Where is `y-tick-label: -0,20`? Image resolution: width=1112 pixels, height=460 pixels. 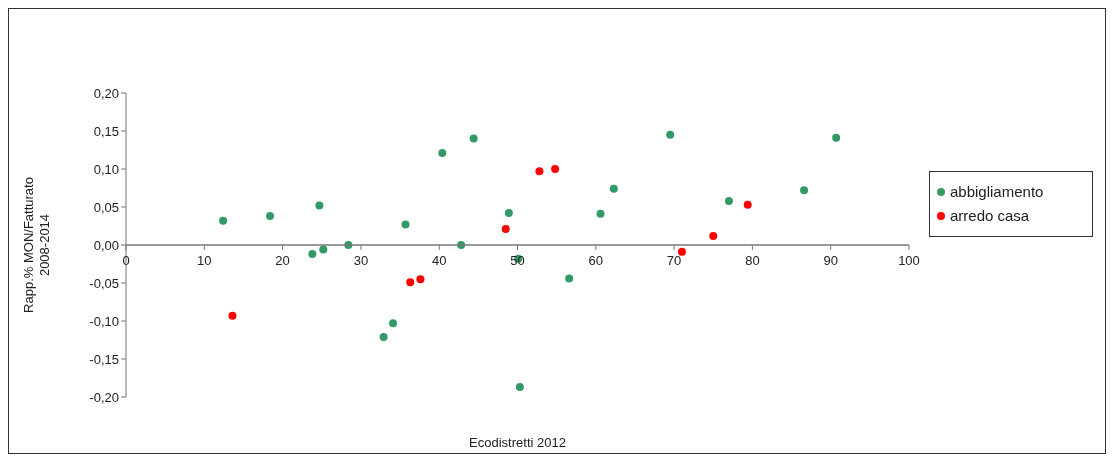 y-tick-label: -0,20 is located at coordinates (104, 397).